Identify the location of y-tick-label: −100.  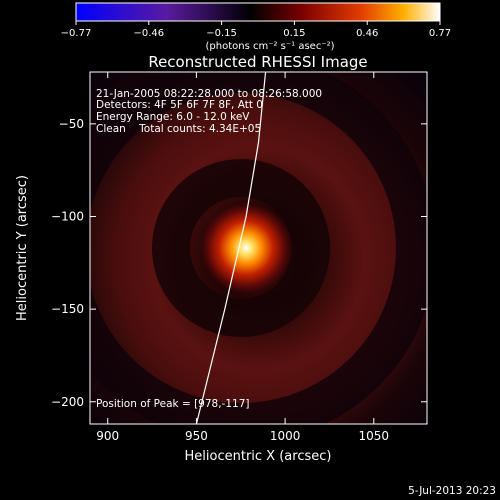
(67, 217).